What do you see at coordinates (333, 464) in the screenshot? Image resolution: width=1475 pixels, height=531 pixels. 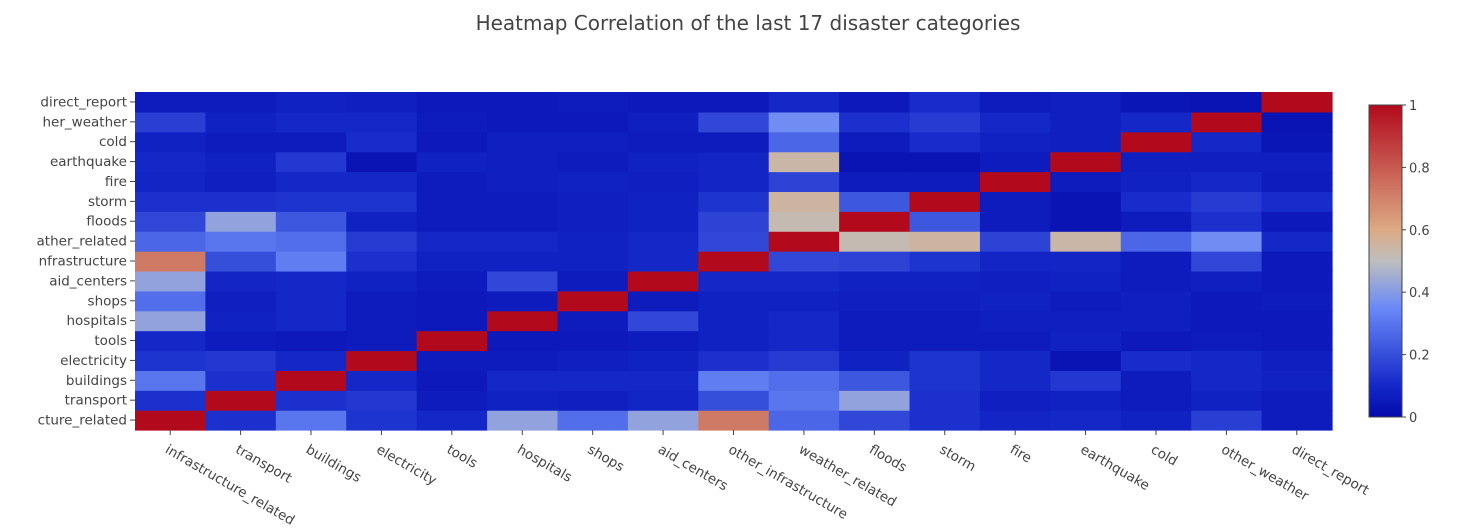 I see `x-tick-label: buildings` at bounding box center [333, 464].